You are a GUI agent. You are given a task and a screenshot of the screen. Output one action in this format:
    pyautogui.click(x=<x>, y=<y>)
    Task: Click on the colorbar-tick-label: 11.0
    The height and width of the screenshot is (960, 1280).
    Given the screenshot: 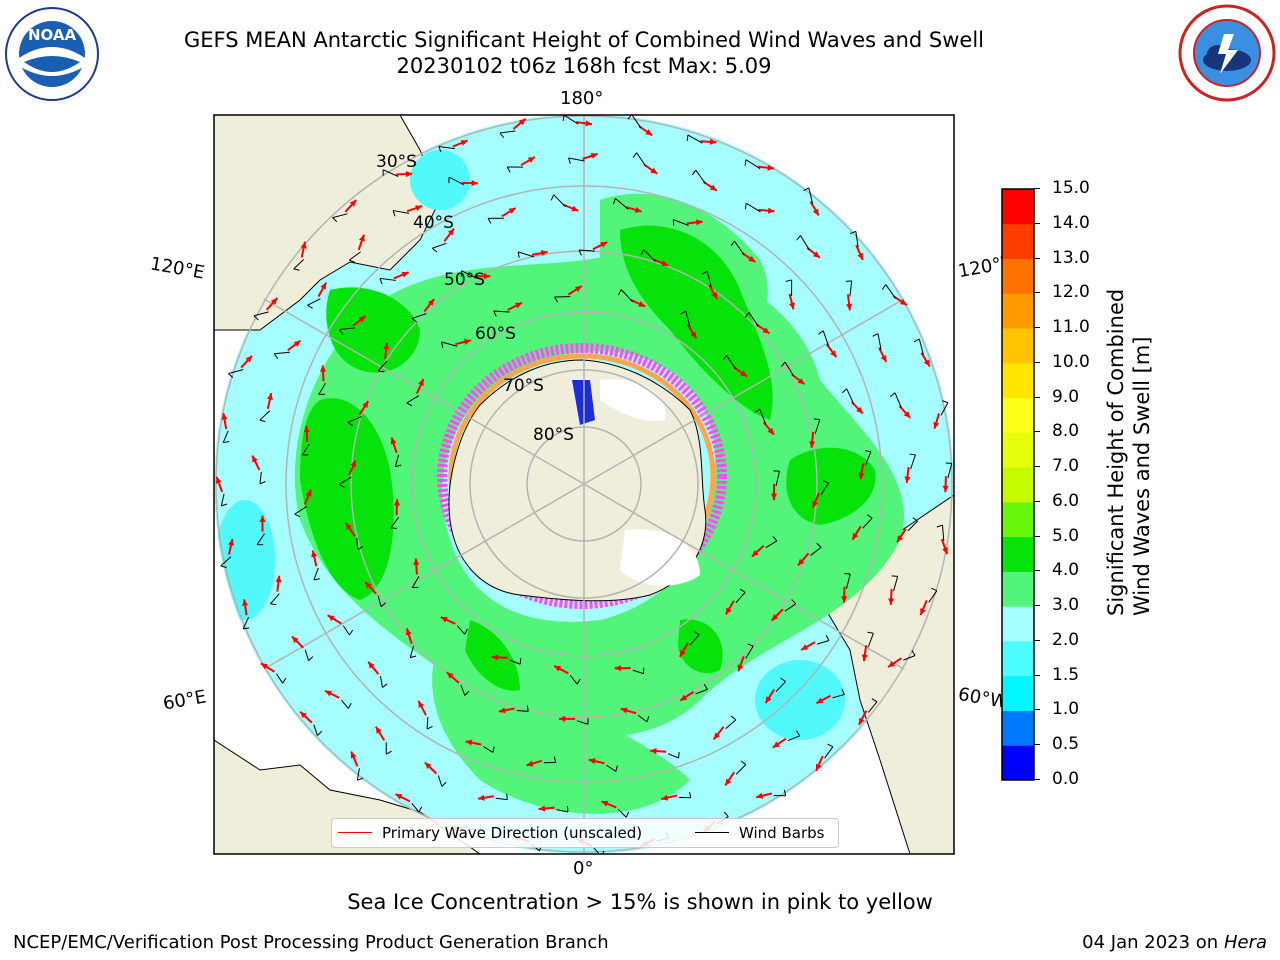 What is the action you would take?
    pyautogui.click(x=1071, y=327)
    